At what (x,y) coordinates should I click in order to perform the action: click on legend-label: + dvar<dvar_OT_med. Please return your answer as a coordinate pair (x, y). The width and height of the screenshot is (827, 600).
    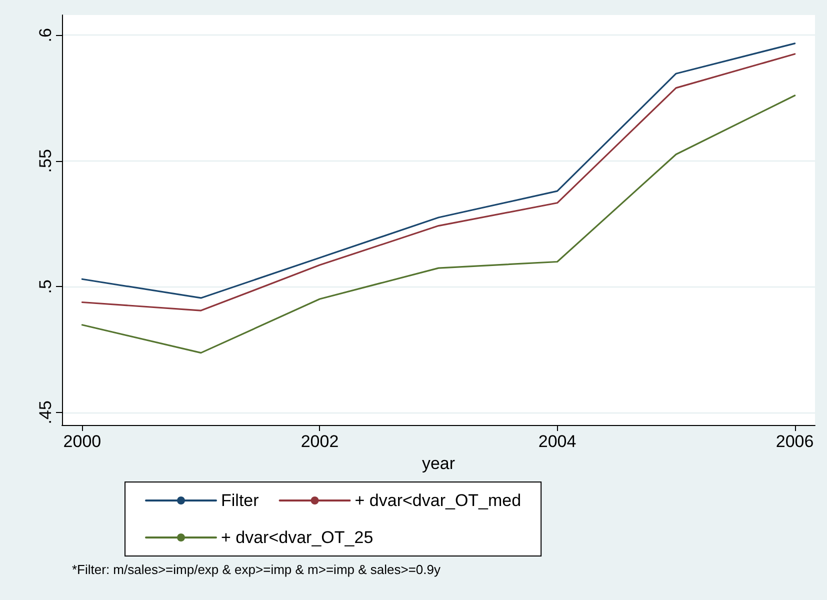
    Looking at the image, I should click on (438, 500).